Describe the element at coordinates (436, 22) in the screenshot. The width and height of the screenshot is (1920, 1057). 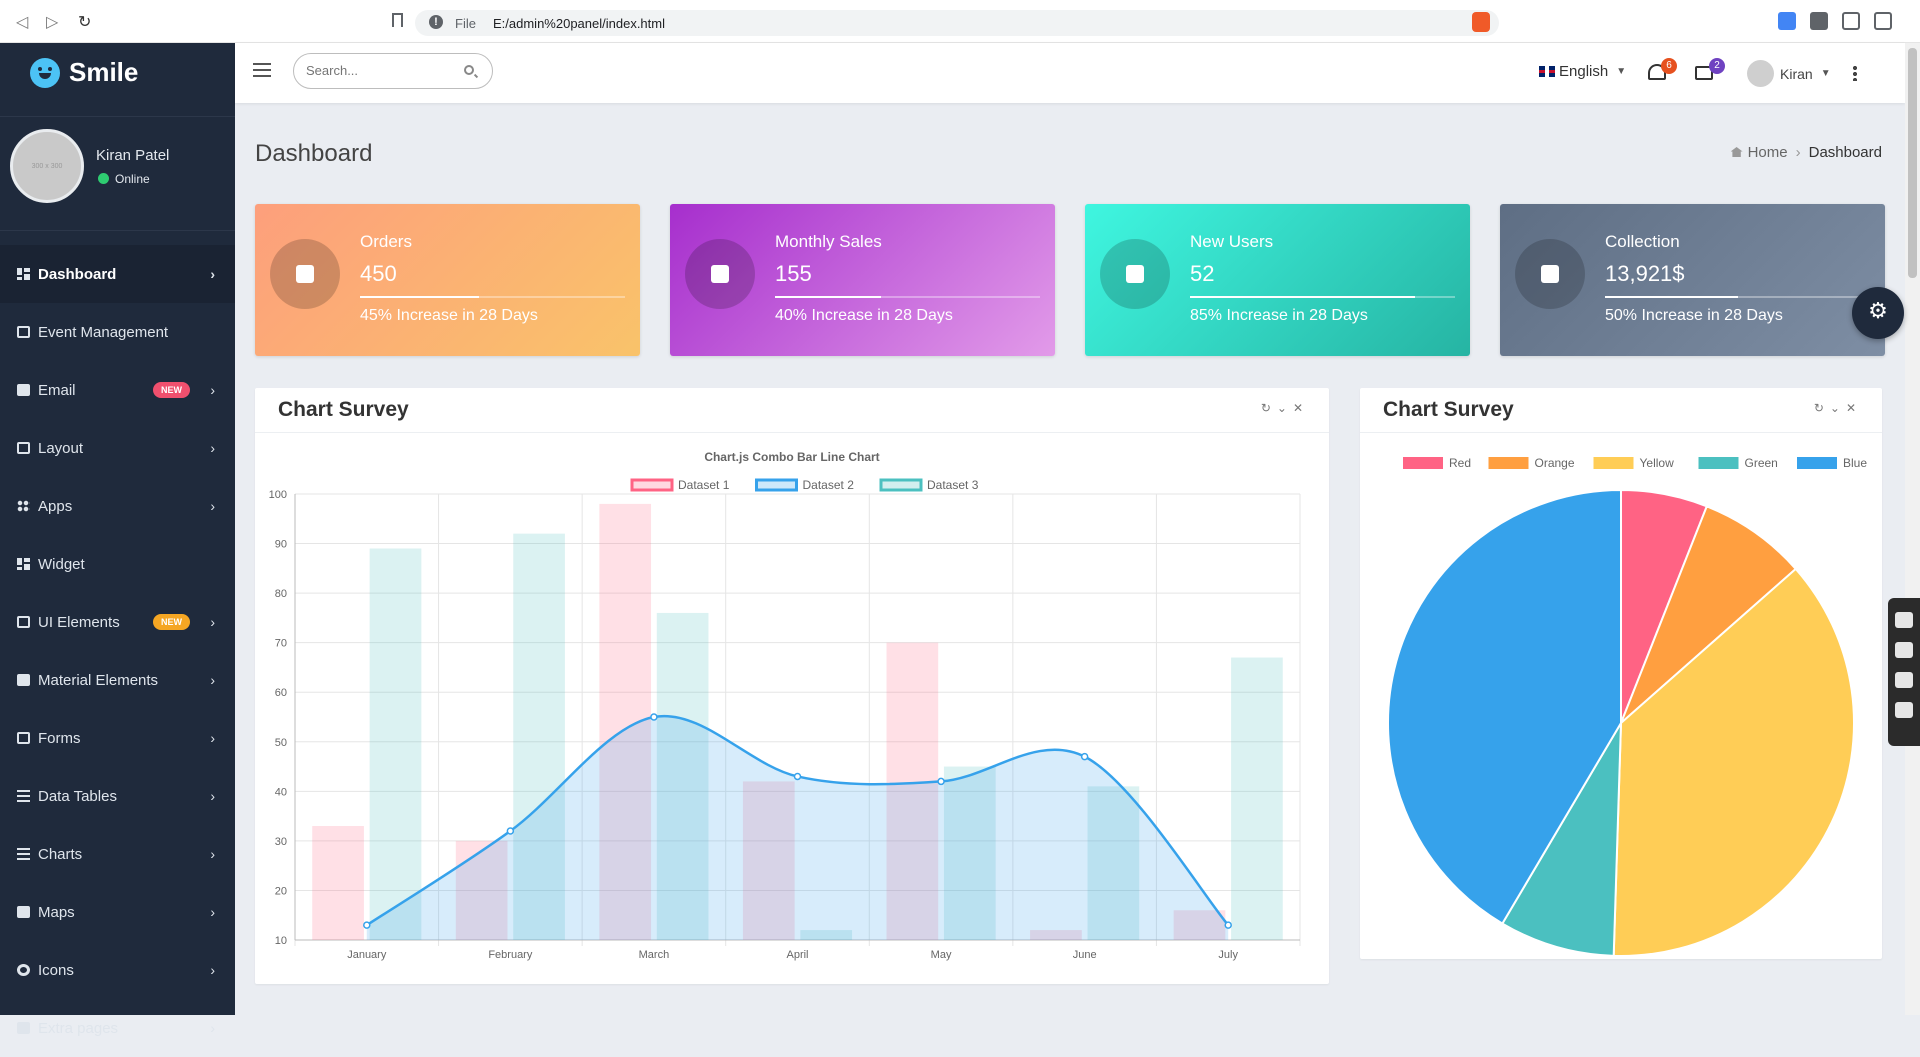
I see `info-icon: !` at that location.